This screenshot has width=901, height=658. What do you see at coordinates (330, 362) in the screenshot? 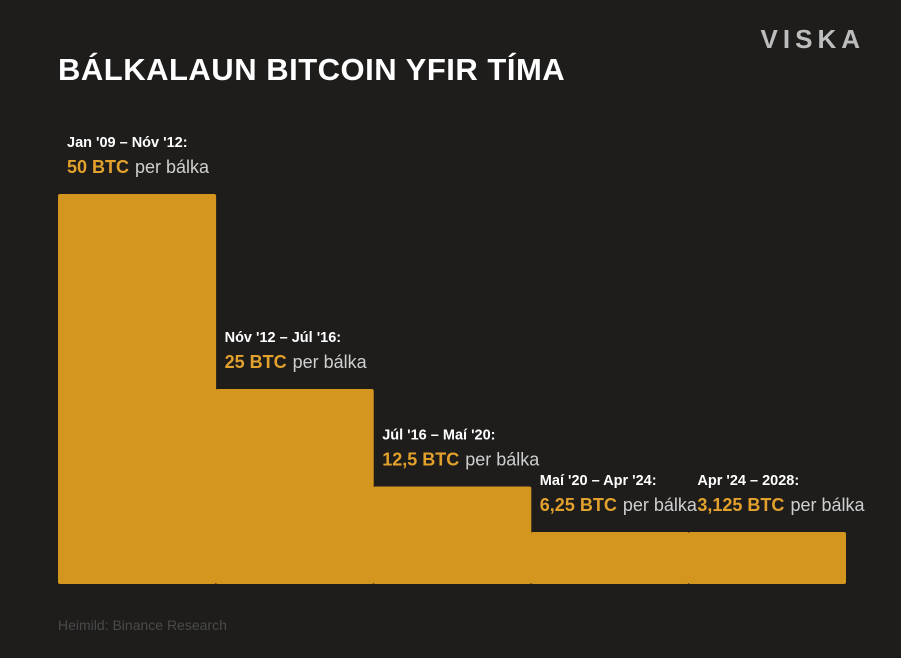
I see `reward-unit-2: per bálka` at bounding box center [330, 362].